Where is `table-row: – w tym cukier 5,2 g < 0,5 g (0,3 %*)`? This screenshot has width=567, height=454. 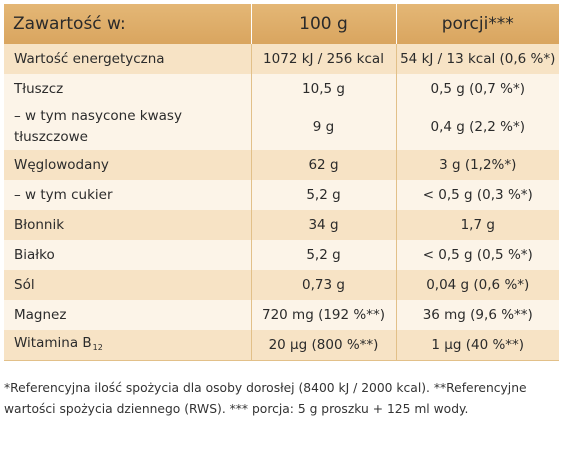
table-row: – w tym cukier 5,2 g < 0,5 g (0,3 %*) is located at coordinates (281, 195).